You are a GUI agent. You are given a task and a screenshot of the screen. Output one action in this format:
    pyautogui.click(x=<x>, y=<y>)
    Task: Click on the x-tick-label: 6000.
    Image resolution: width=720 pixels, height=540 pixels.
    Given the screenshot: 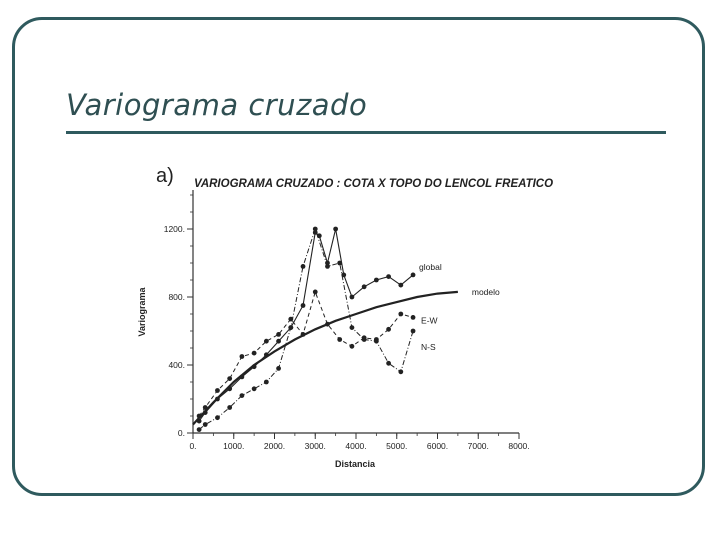 What is the action you would take?
    pyautogui.click(x=437, y=446)
    